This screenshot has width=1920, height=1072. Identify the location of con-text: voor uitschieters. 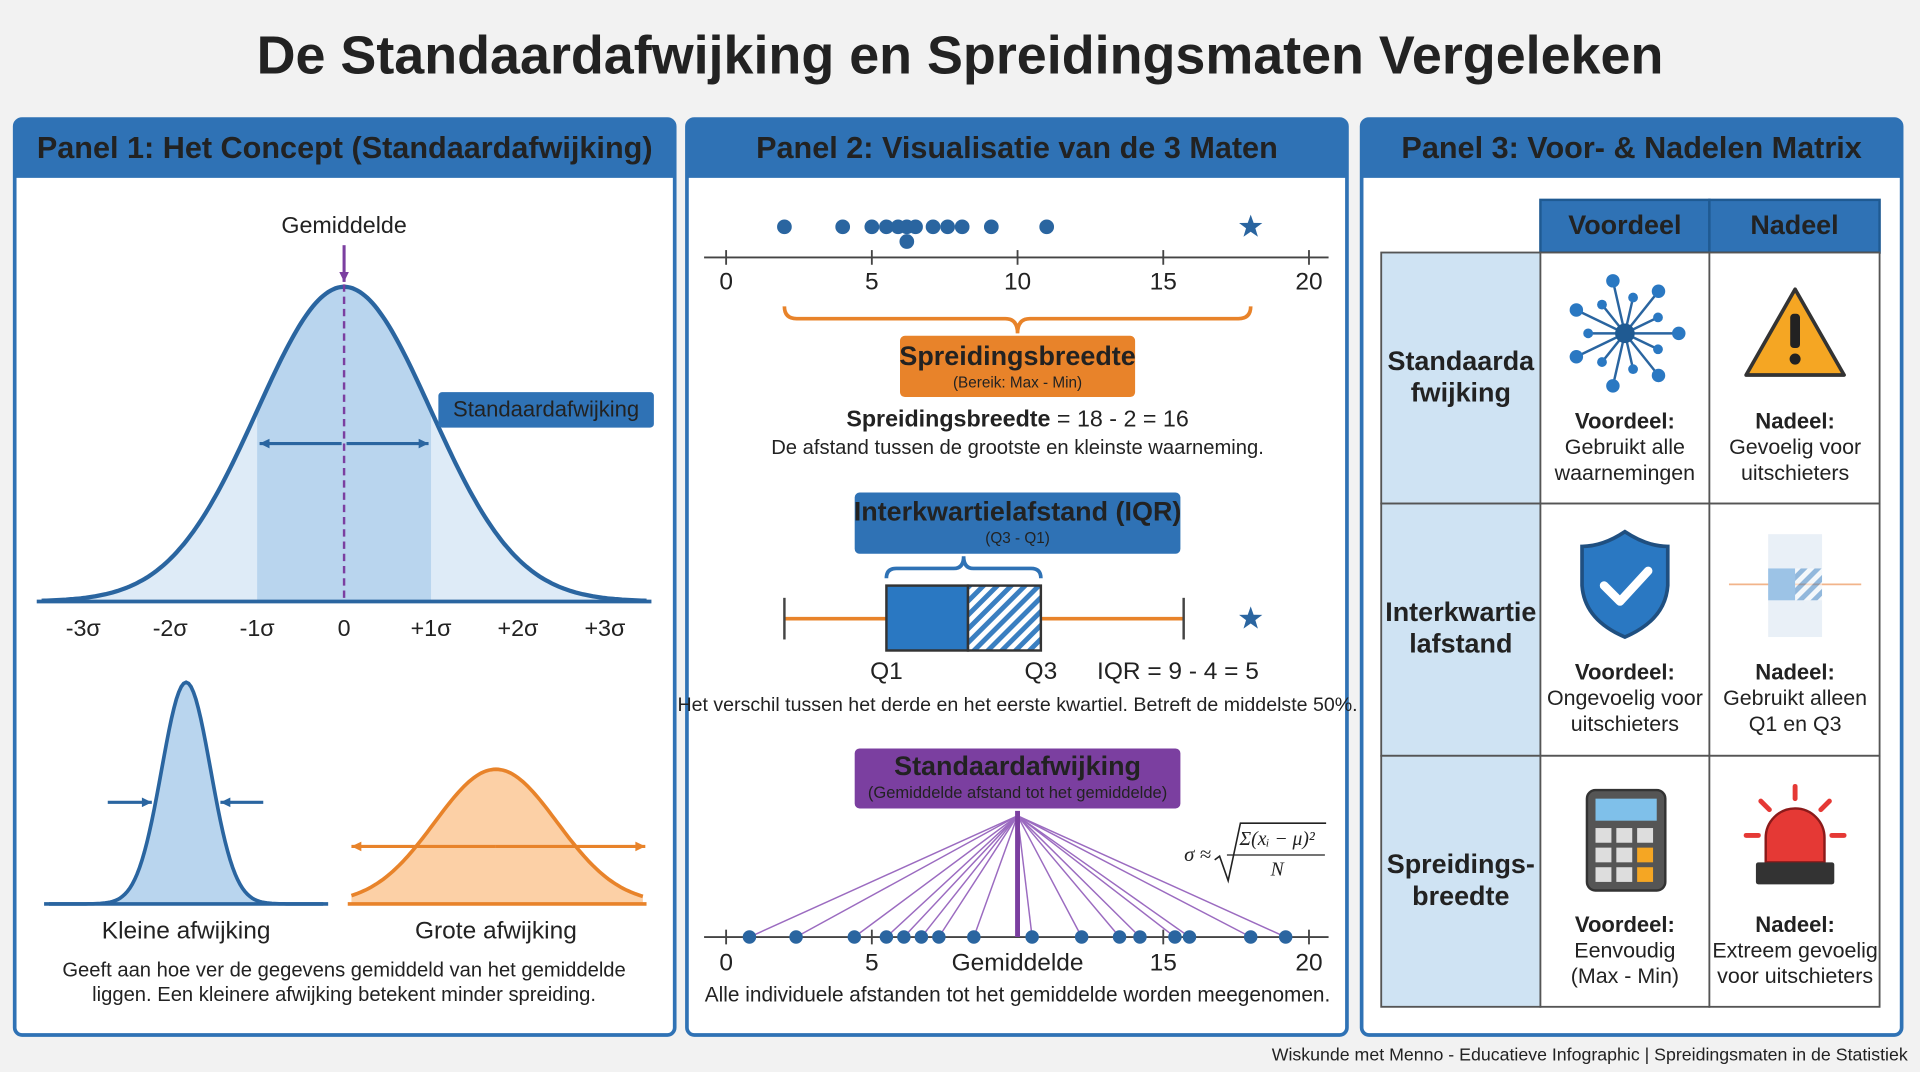
(1795, 976).